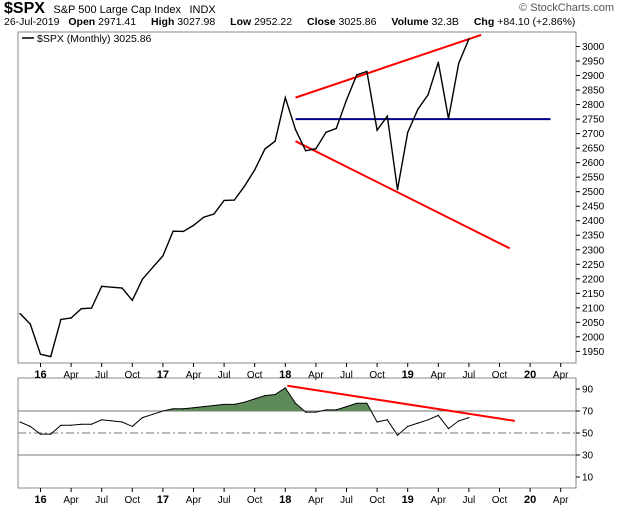 The image size is (620, 507). What do you see at coordinates (82, 22) in the screenshot?
I see `open-label: Open` at bounding box center [82, 22].